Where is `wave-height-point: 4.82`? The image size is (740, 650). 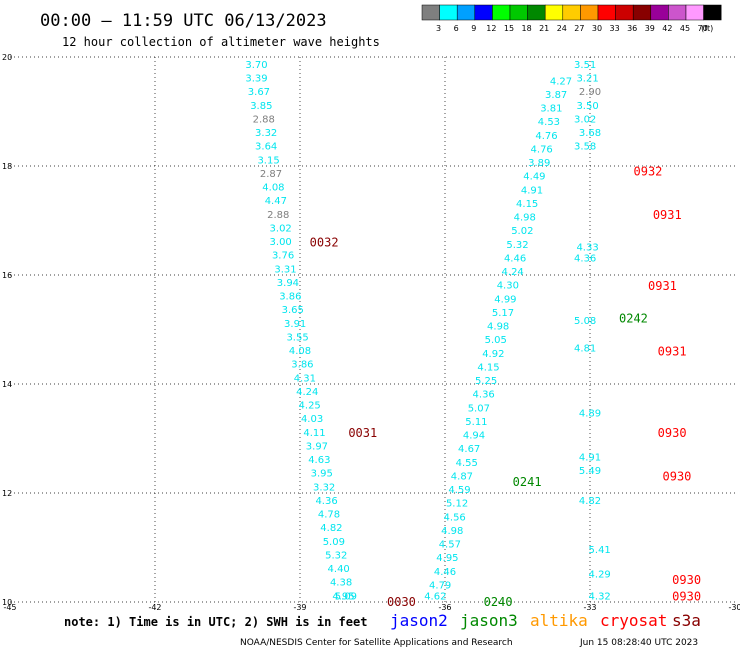
wave-height-point: 4.82 is located at coordinates (590, 501).